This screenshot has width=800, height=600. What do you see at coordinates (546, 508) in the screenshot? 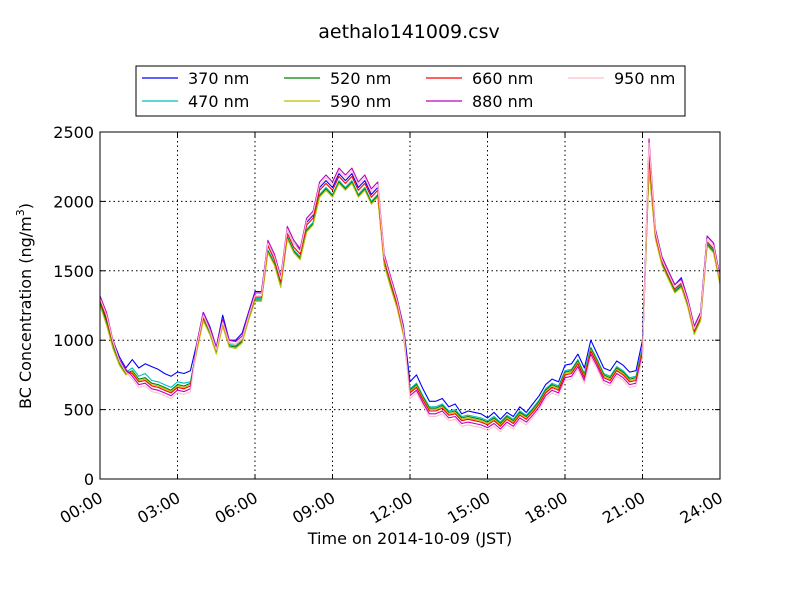
I see `x-tick-label: 18:00` at bounding box center [546, 508].